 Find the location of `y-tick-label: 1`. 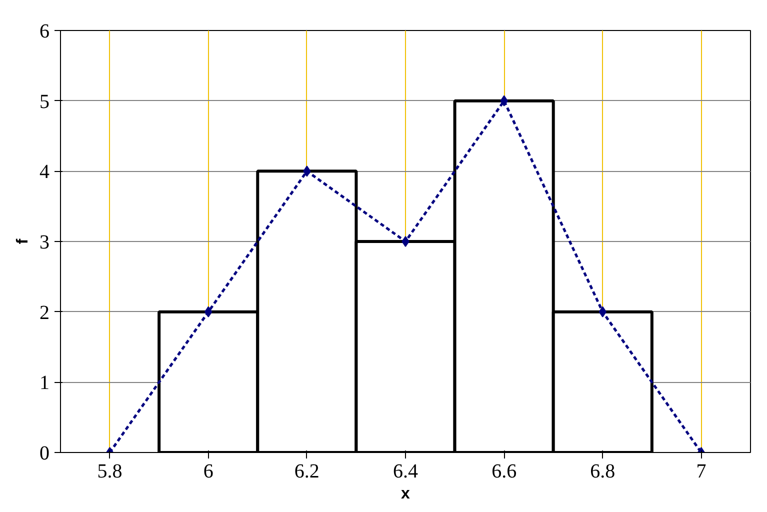

y-tick-label: 1 is located at coordinates (45, 383).